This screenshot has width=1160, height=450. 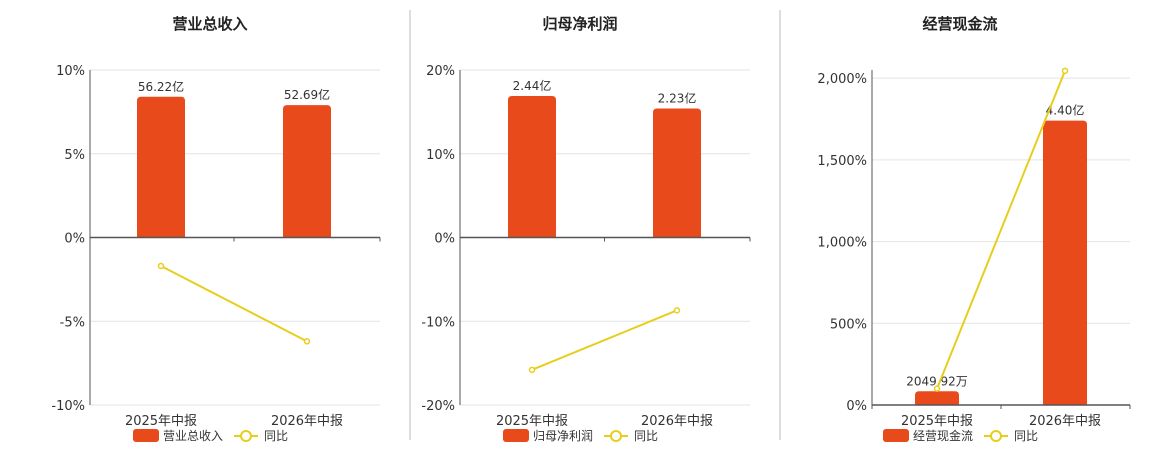 I want to click on bar-data-label: 4.40亿, so click(x=1065, y=110).